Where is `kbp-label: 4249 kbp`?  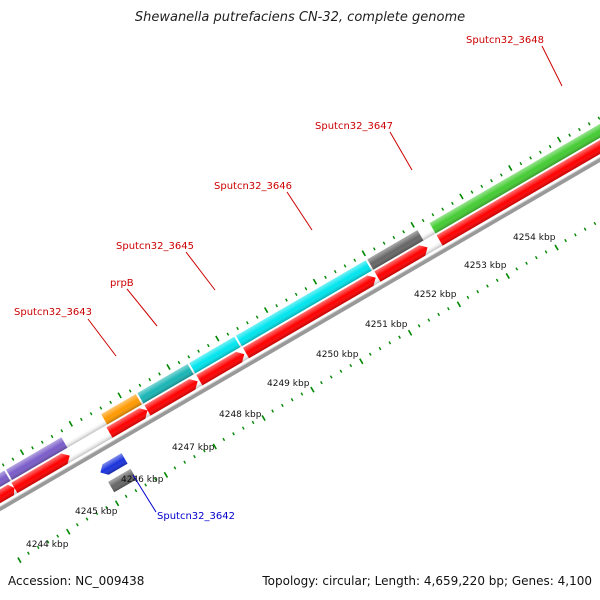 kbp-label: 4249 kbp is located at coordinates (288, 384).